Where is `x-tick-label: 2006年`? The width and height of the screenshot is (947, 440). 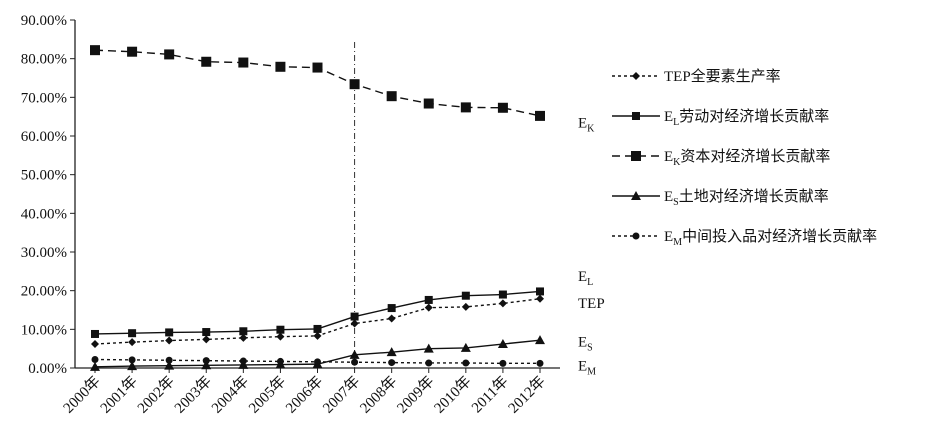 x-tick-label: 2006年 is located at coordinates (304, 395).